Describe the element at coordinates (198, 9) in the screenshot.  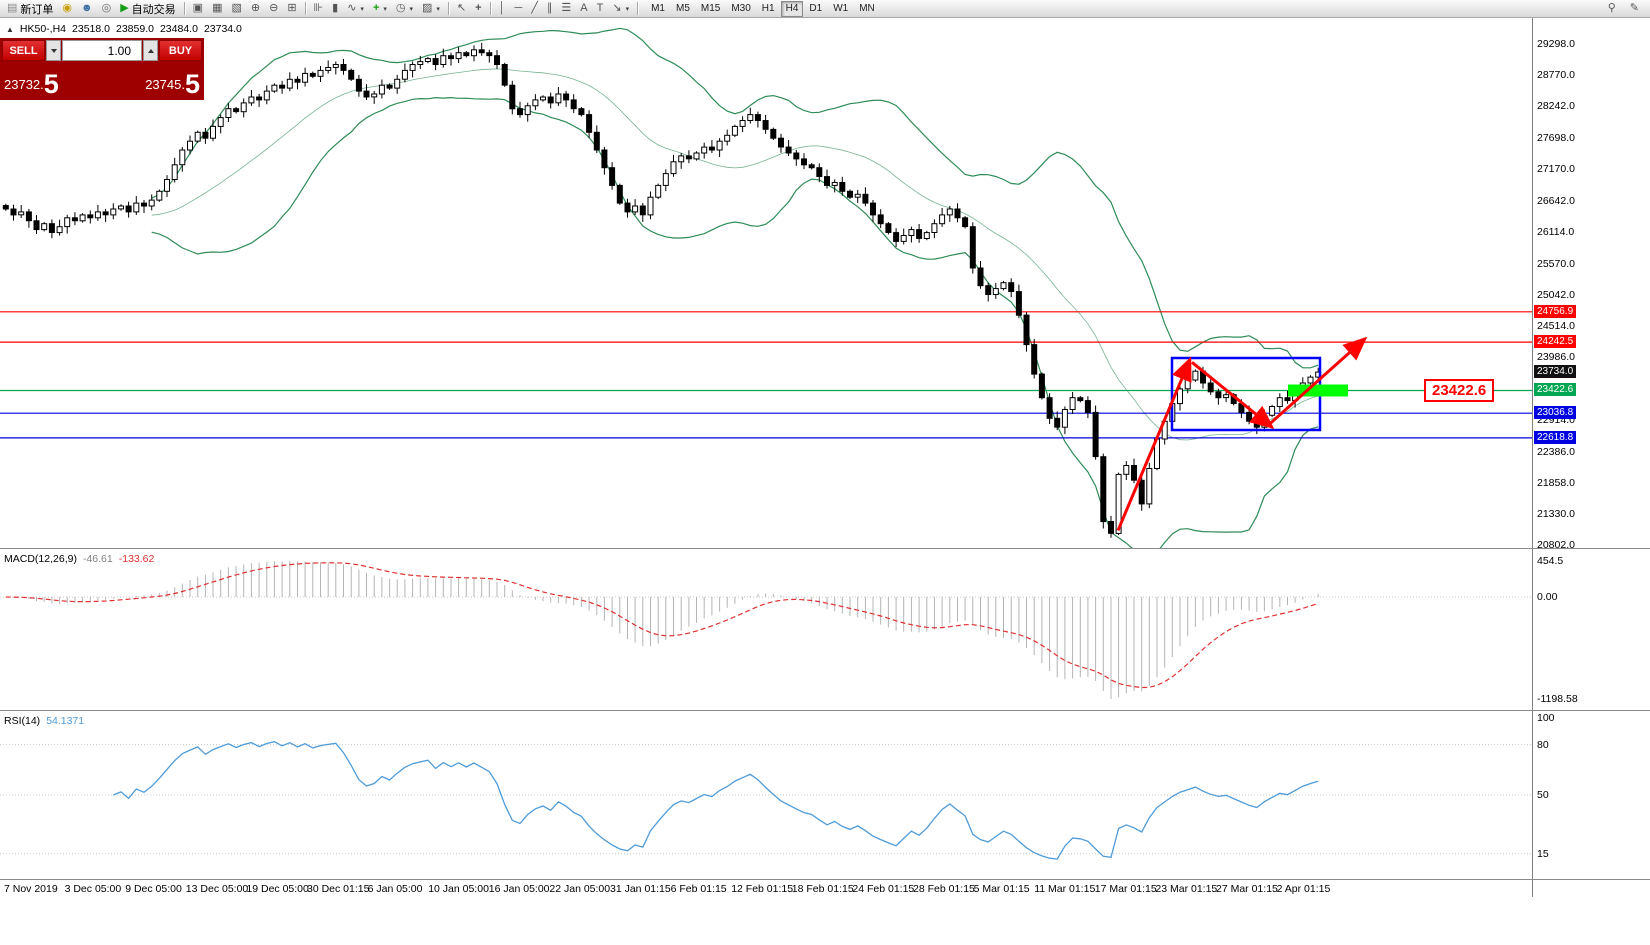
I see `new-chart-button: ▣` at that location.